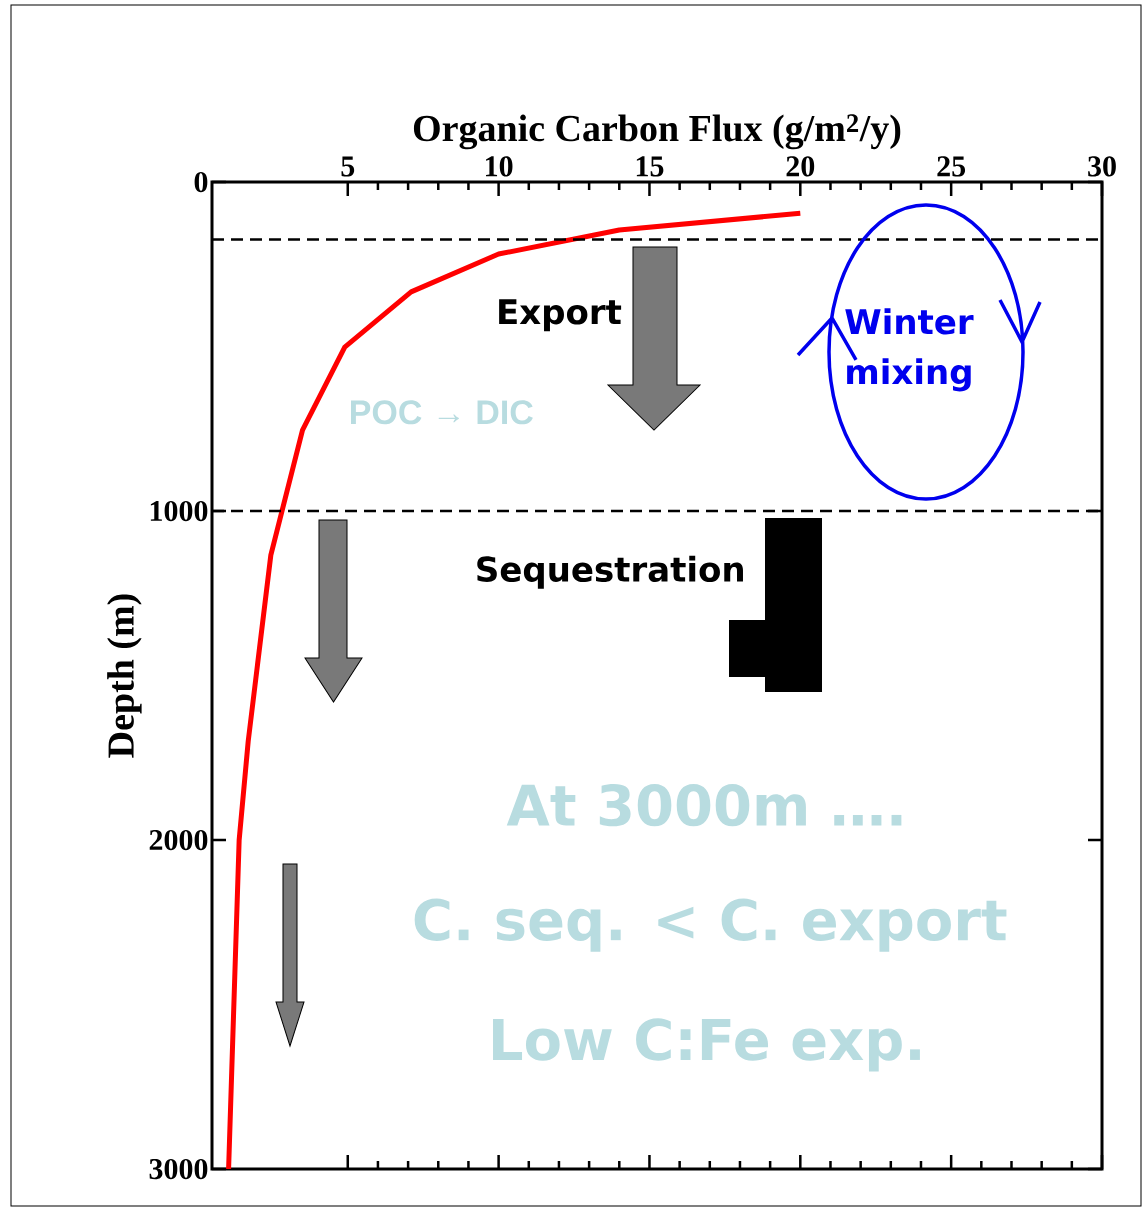 The image size is (1147, 1210). Describe the element at coordinates (951, 166) in the screenshot. I see `x-tick-label: 25` at that location.